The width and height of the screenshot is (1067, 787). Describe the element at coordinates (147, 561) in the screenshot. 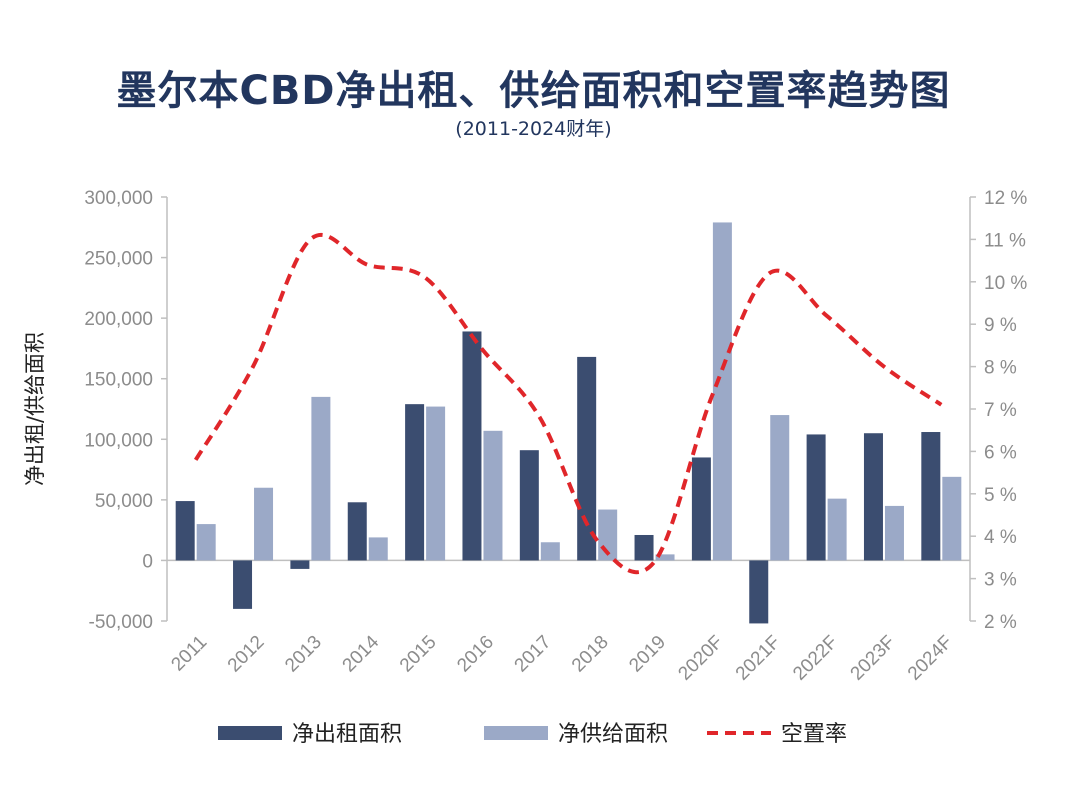

I see `left-tick-label: 0` at that location.